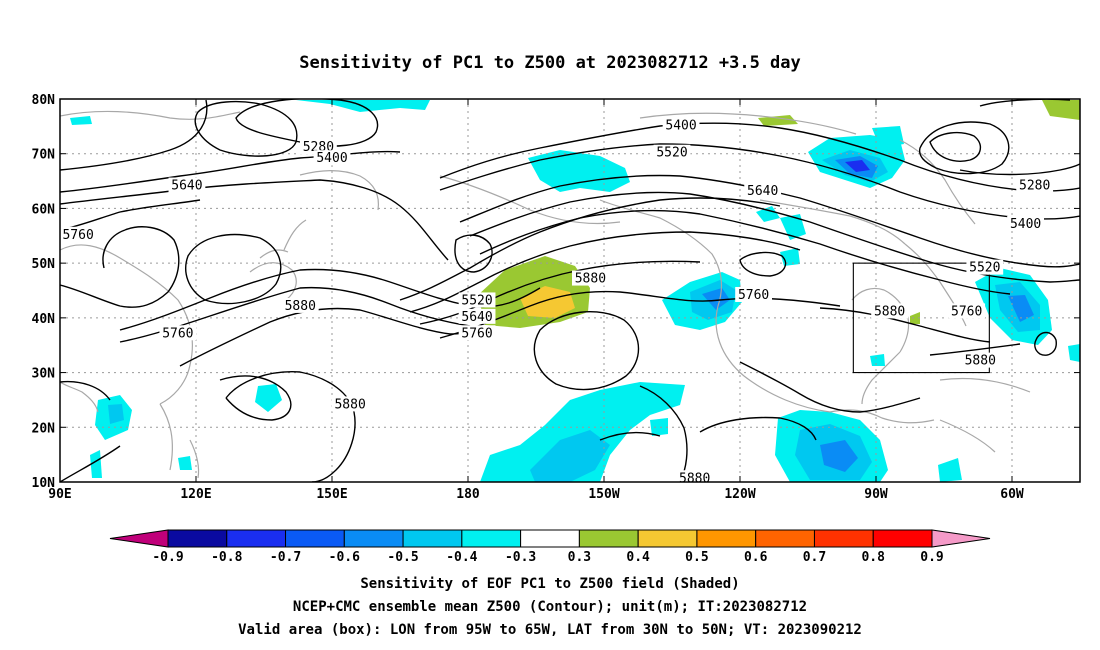 The image size is (1100, 650). What do you see at coordinates (59, 494) in the screenshot?
I see `x-tick-label: 90E` at bounding box center [59, 494].